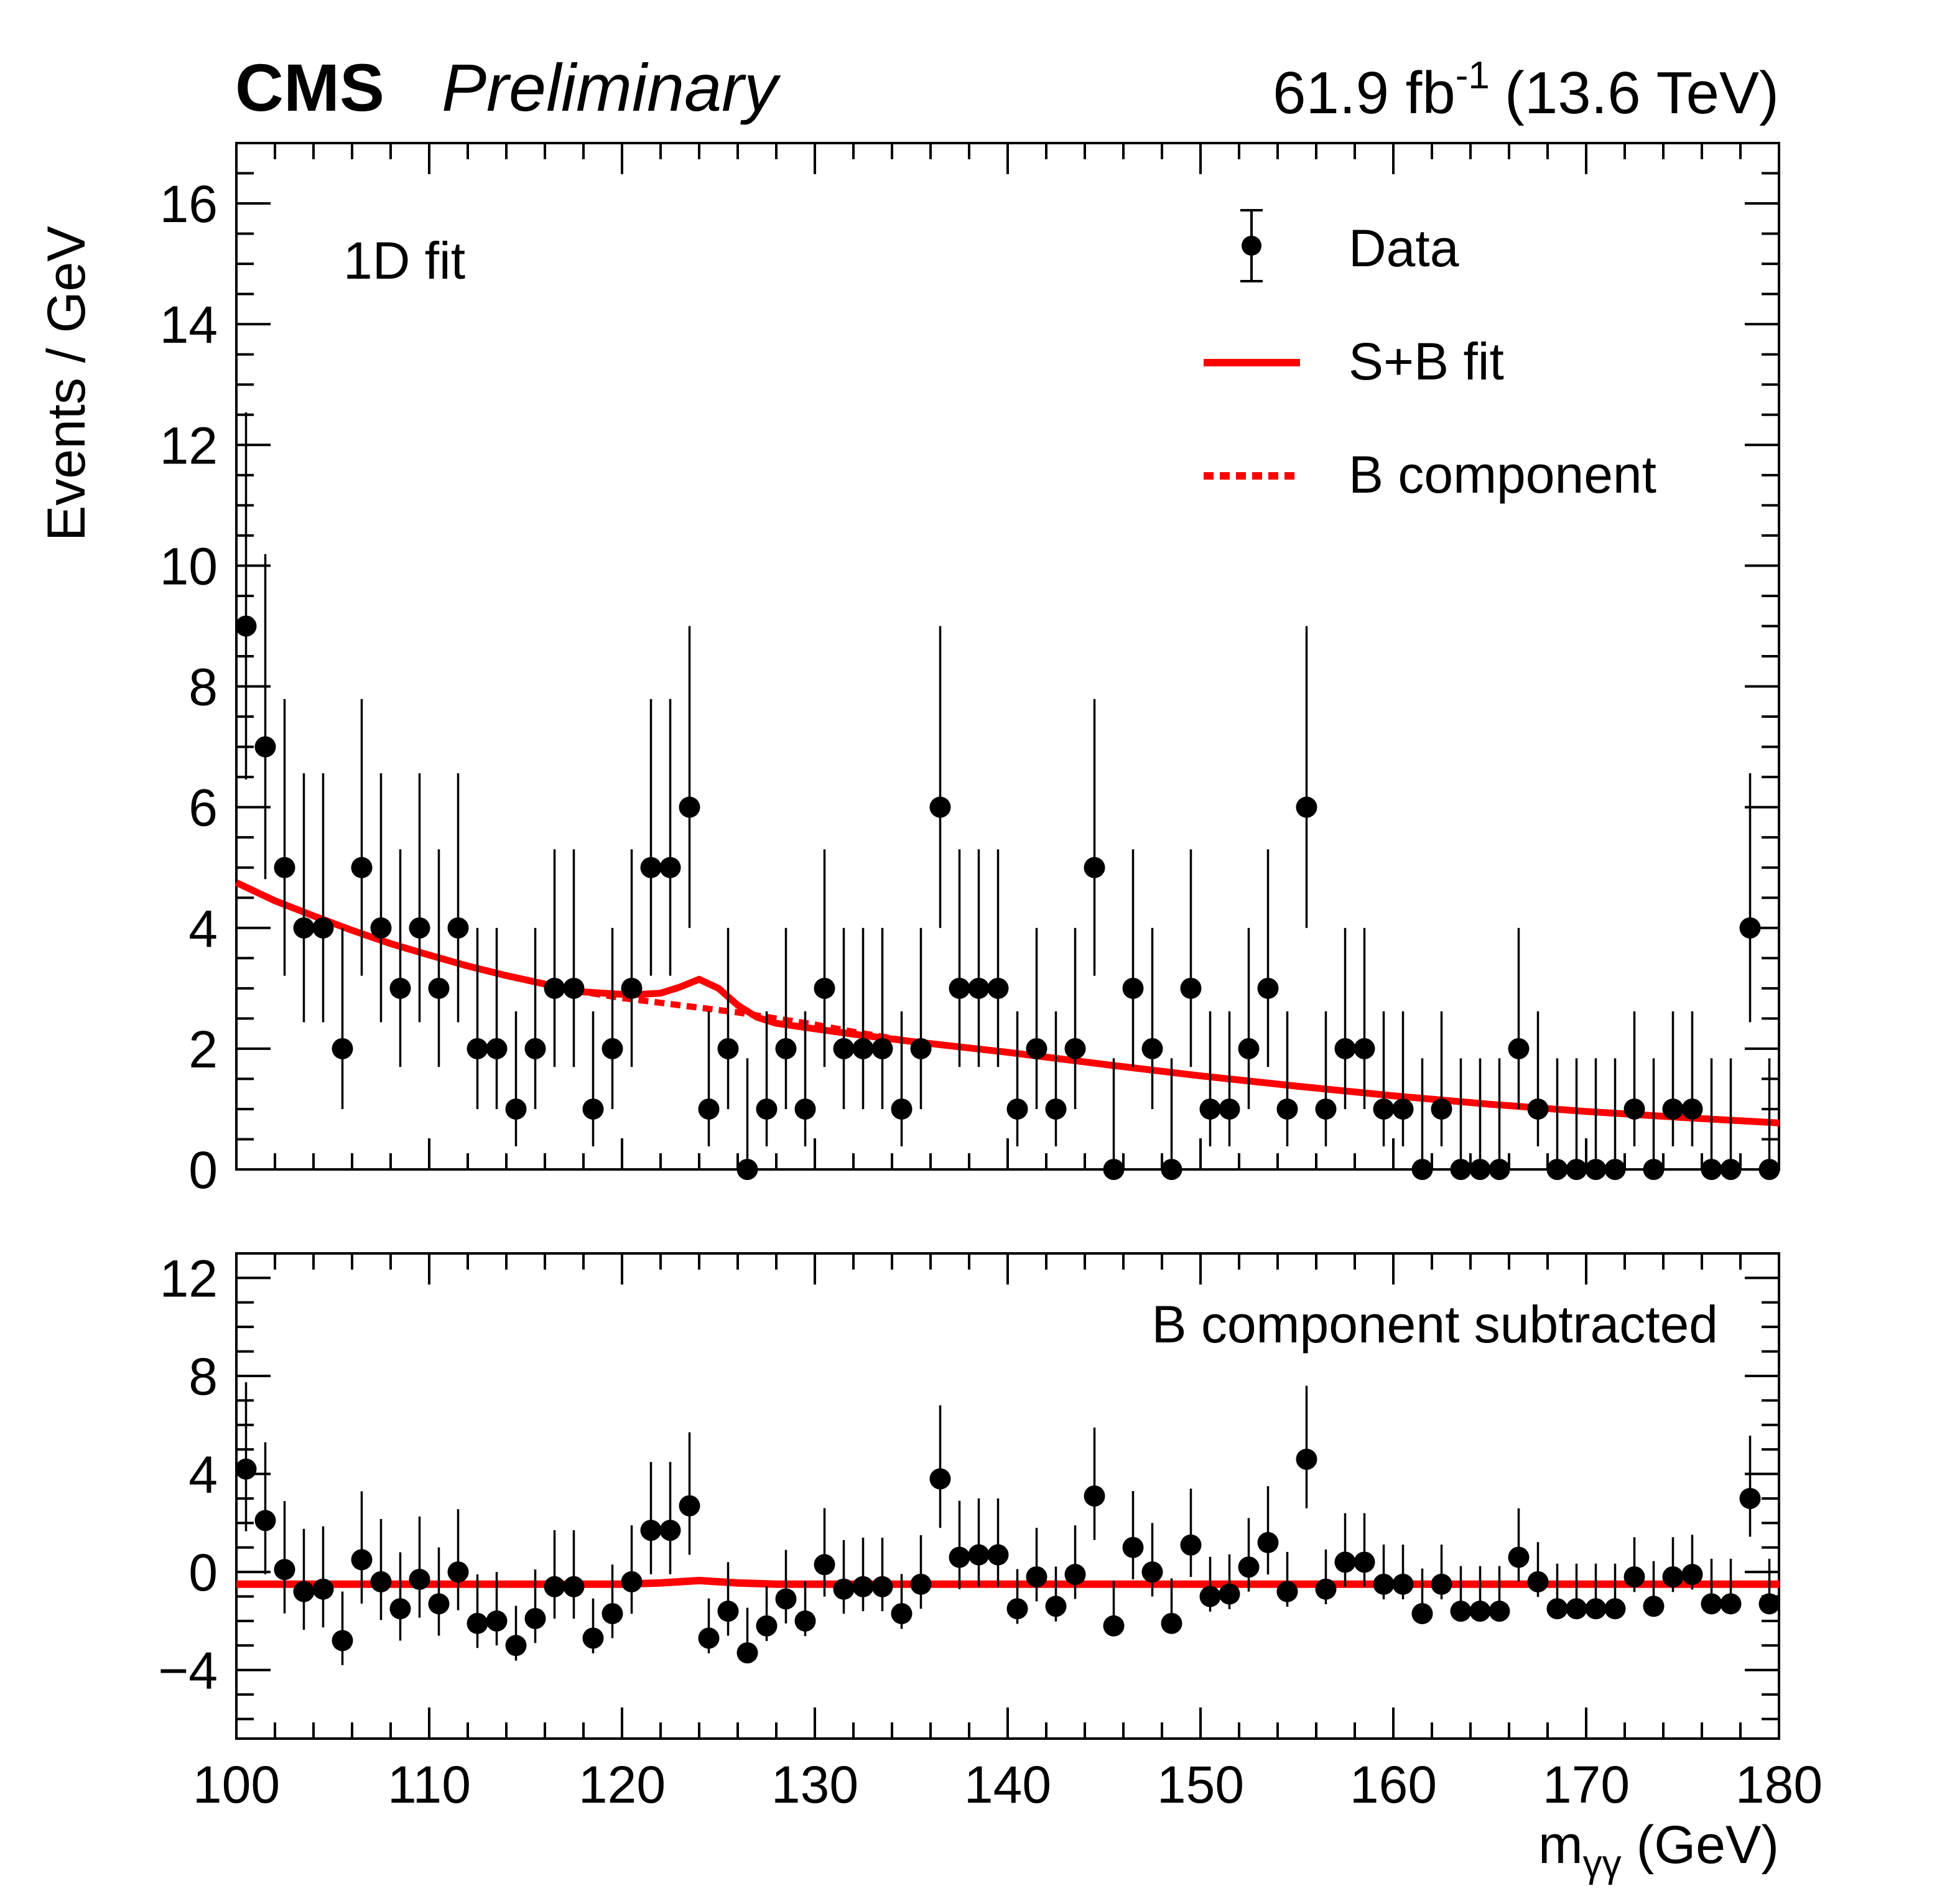 Image resolution: width=1960 pixels, height=1891 pixels. I want to click on main-y-tick-label: 4, so click(203, 928).